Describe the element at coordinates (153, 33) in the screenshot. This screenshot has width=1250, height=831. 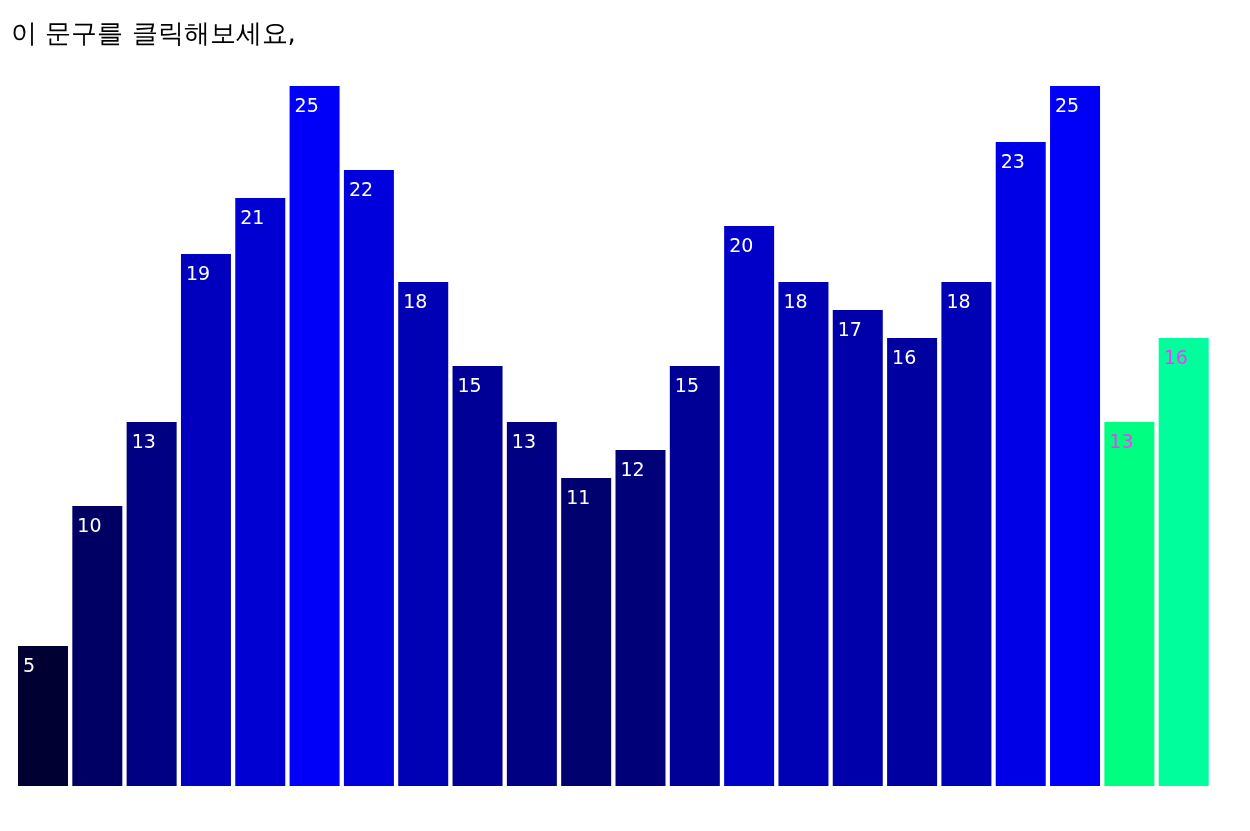
I see `chart-title: 이 문구를 클릭해보세요,` at that location.